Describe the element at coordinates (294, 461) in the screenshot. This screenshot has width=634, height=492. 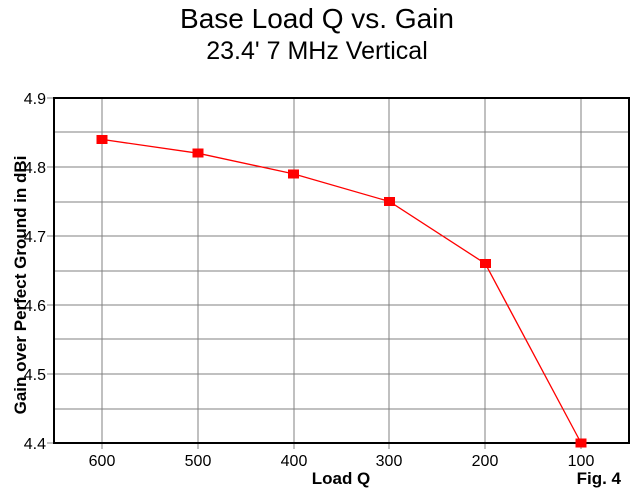
I see `x-tick-label: 400` at that location.